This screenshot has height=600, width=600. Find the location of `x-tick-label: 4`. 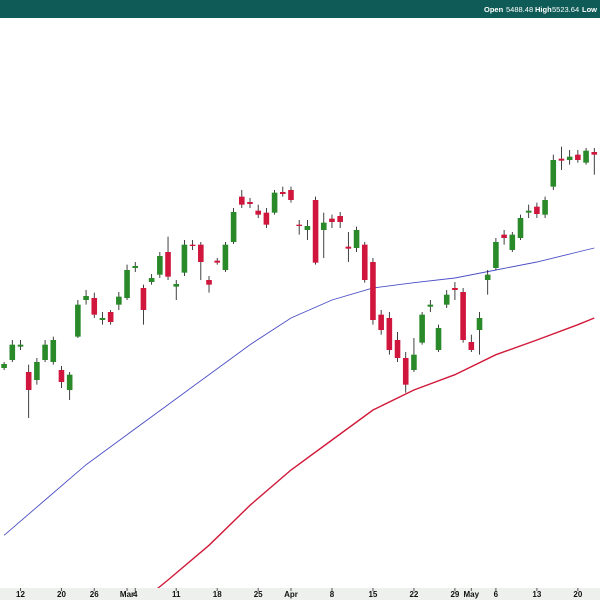

x-tick-label: 4 is located at coordinates (135, 594).